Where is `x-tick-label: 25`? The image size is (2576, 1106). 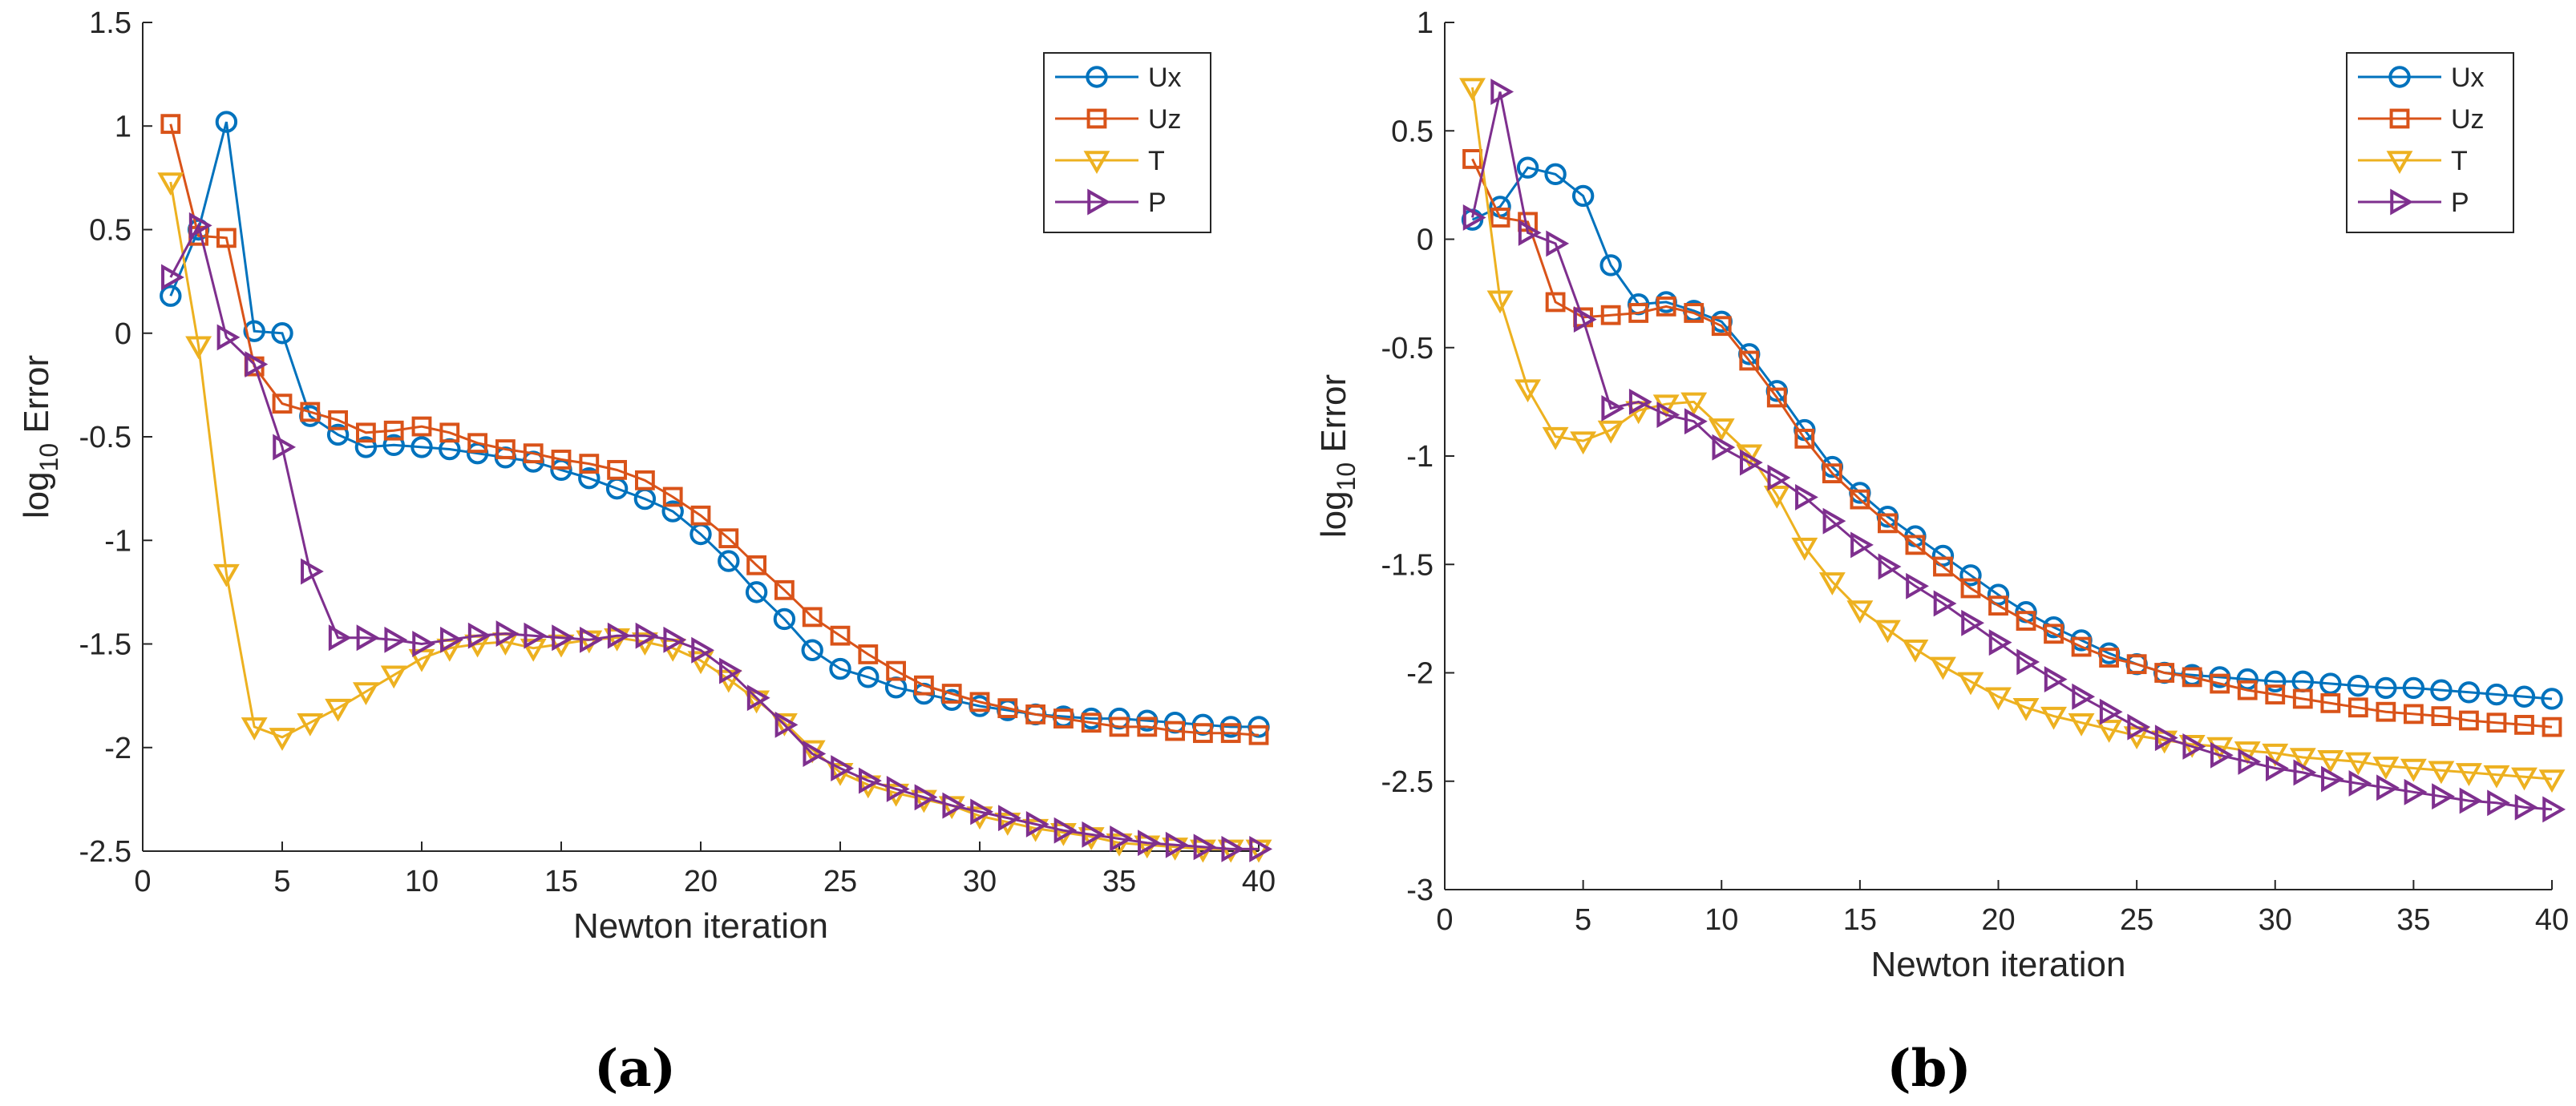 x-tick-label: 25 is located at coordinates (2136, 920).